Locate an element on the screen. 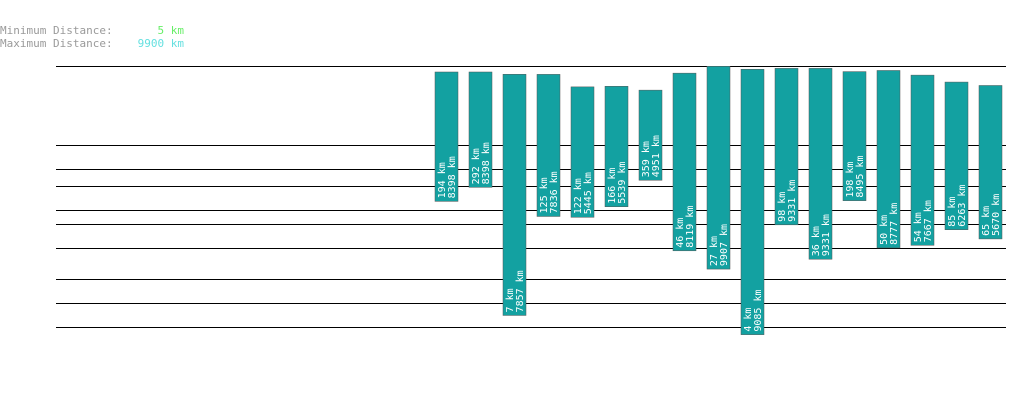 This screenshot has height=402, width=1019. bar-group: 36 km 9331 km is located at coordinates (820, 164).